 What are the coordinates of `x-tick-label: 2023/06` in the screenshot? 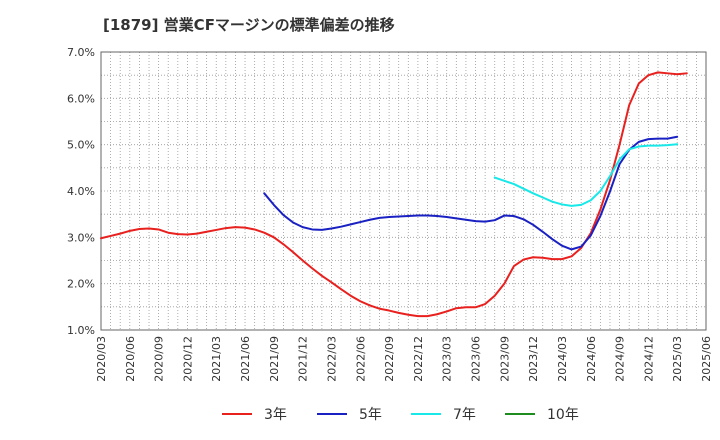 It's located at (476, 359).